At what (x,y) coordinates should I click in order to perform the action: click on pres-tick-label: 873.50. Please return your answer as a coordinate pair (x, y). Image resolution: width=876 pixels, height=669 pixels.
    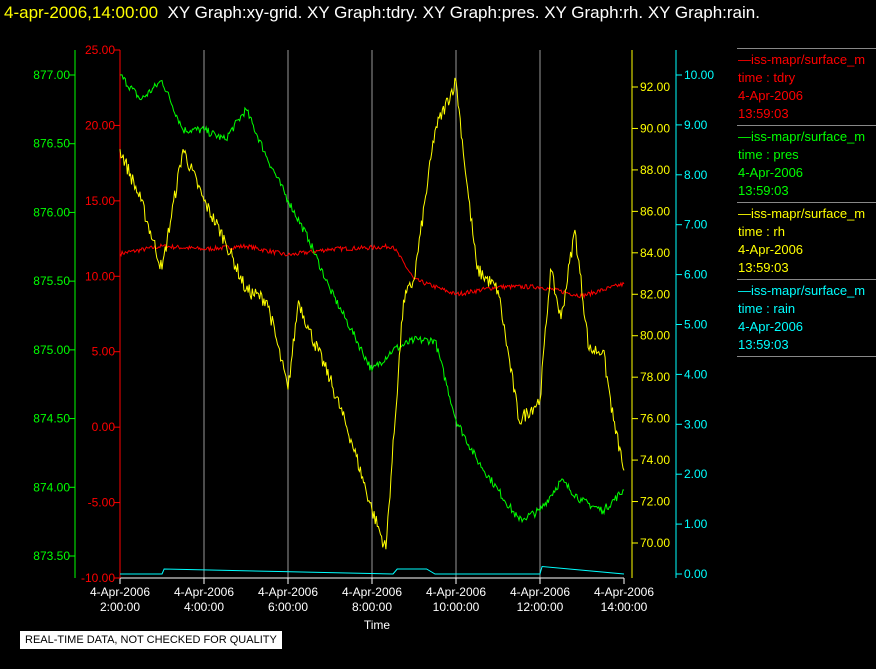
    Looking at the image, I should click on (51, 556).